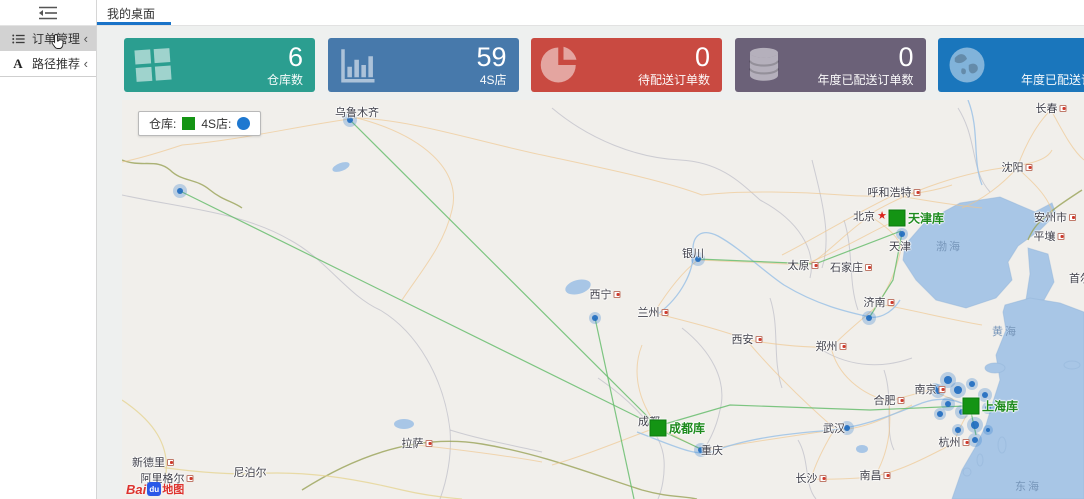 This screenshot has height=499, width=1084. What do you see at coordinates (687, 428) in the screenshot?
I see `warehouse-label: 成都库` at bounding box center [687, 428].